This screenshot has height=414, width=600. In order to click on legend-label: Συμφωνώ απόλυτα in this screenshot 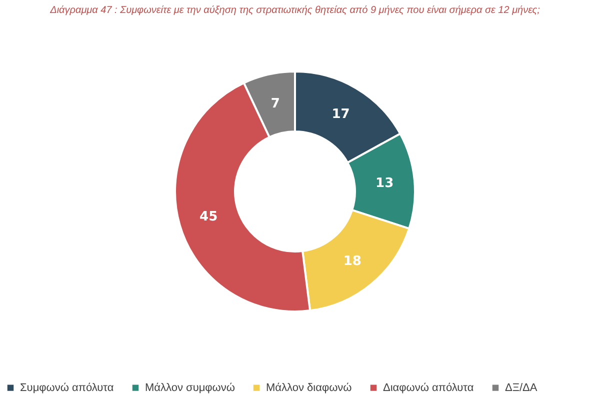, I will do `click(67, 388)`.